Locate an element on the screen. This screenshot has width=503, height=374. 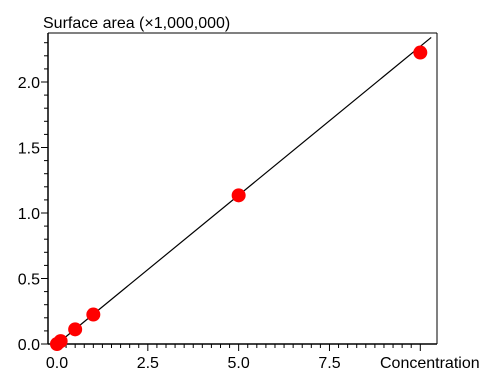
y-tick-label: 2.0 is located at coordinates (29, 83).